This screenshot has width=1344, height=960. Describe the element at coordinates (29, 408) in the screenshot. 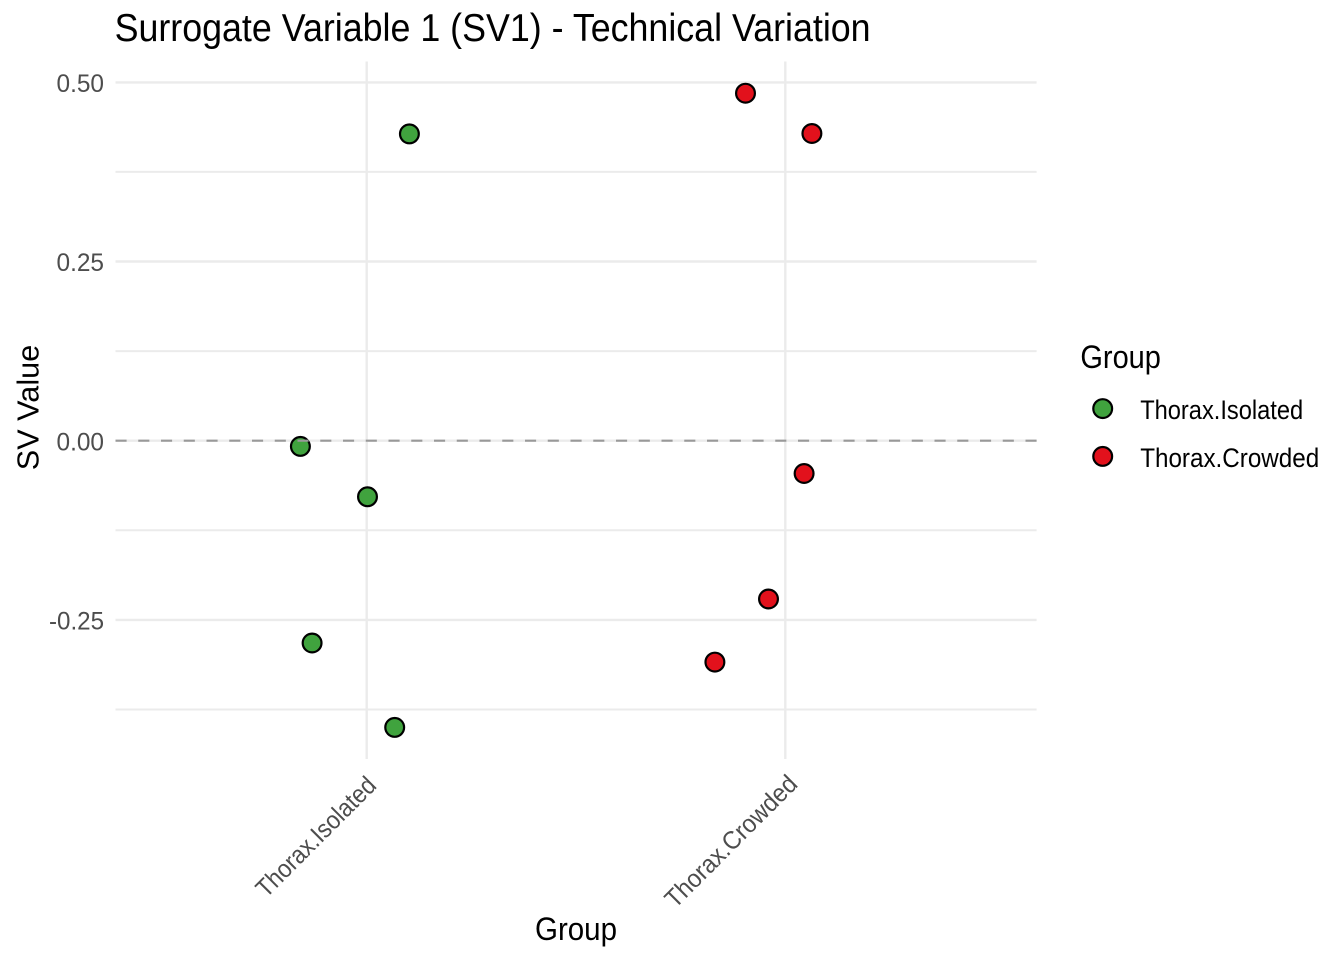

I see `svg-text: SV Value` at that location.